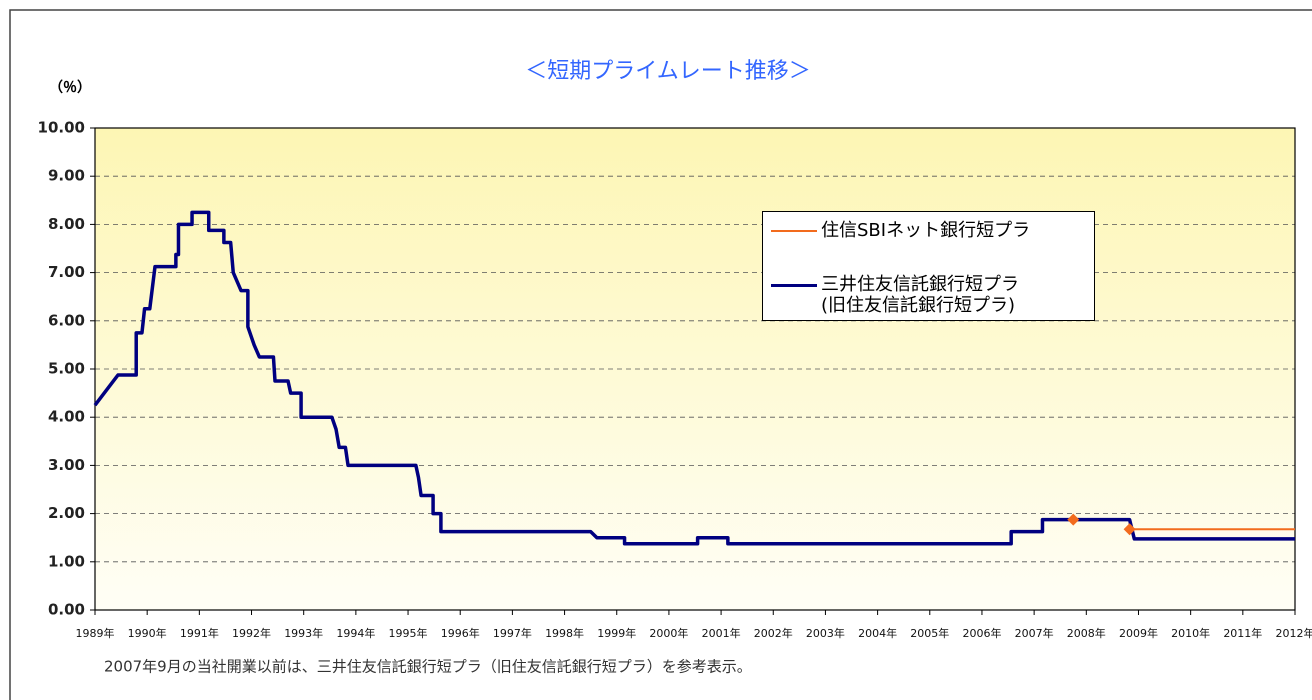 The height and width of the screenshot is (700, 1312). Describe the element at coordinates (95, 633) in the screenshot. I see `x-tick-label: 1989年` at that location.